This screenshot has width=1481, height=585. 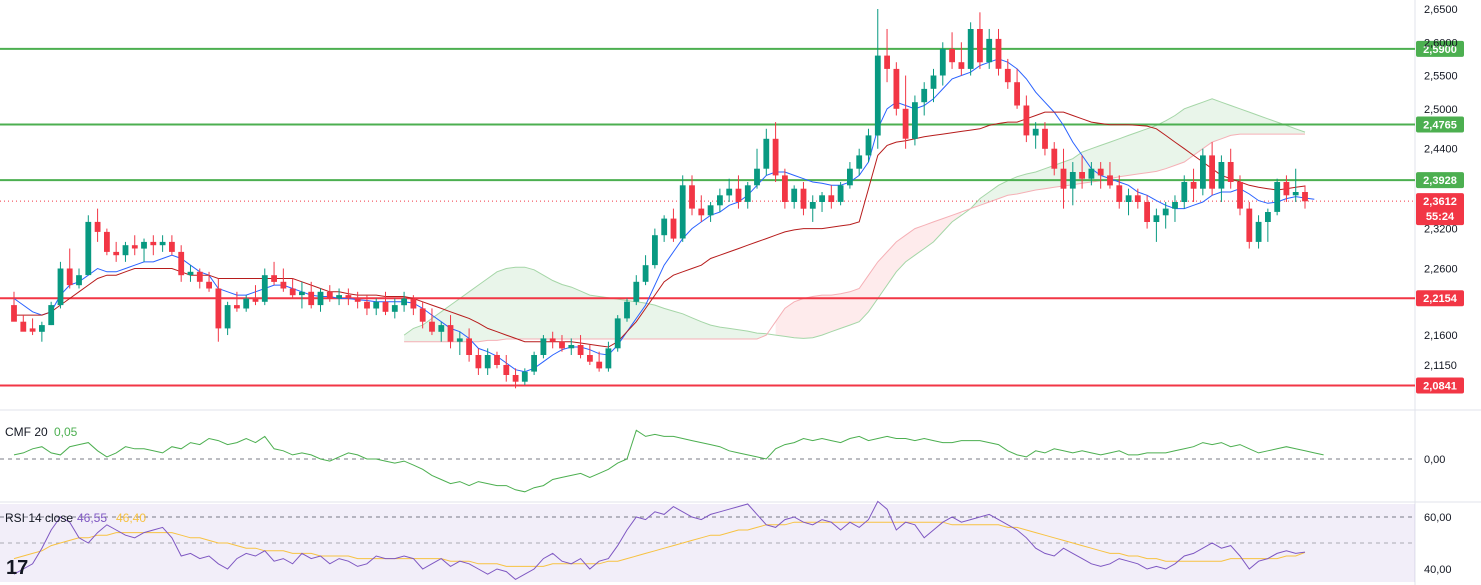 I want to click on cmf-legend-value: 0,05, so click(x=66, y=432).